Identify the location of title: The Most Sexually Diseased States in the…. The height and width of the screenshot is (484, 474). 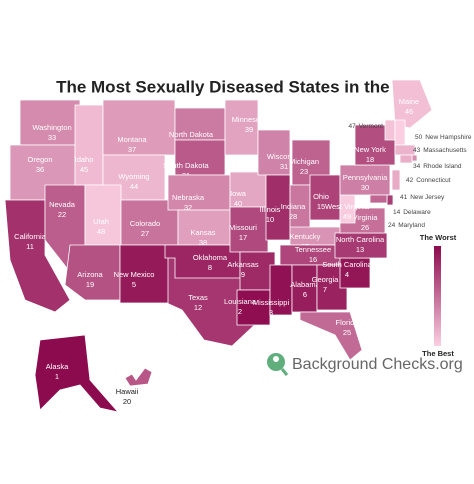
(237, 86).